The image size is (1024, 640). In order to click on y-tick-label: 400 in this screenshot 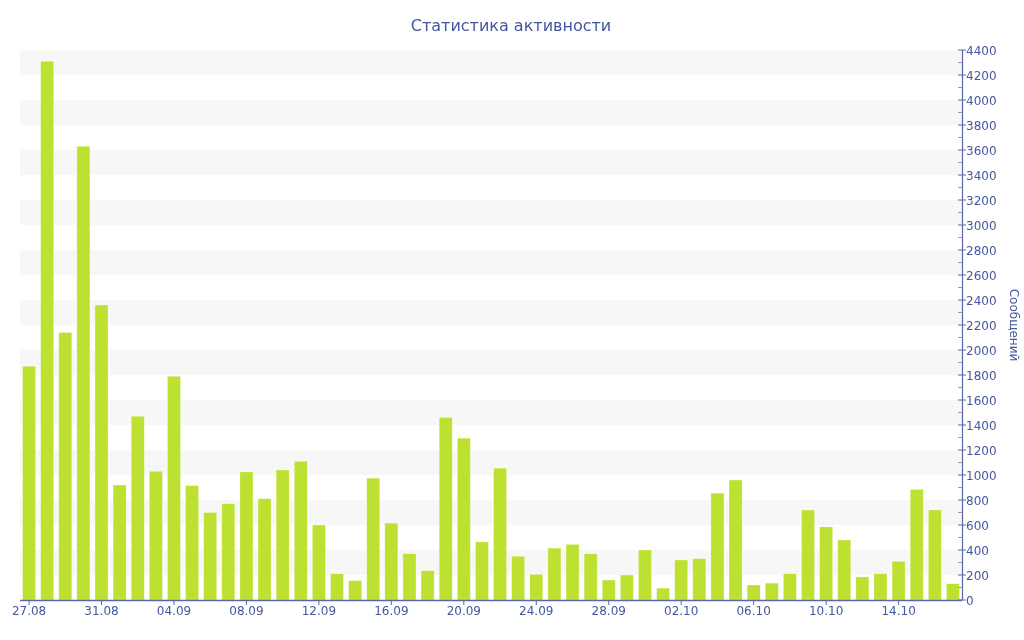, I will do `click(977, 550)`.